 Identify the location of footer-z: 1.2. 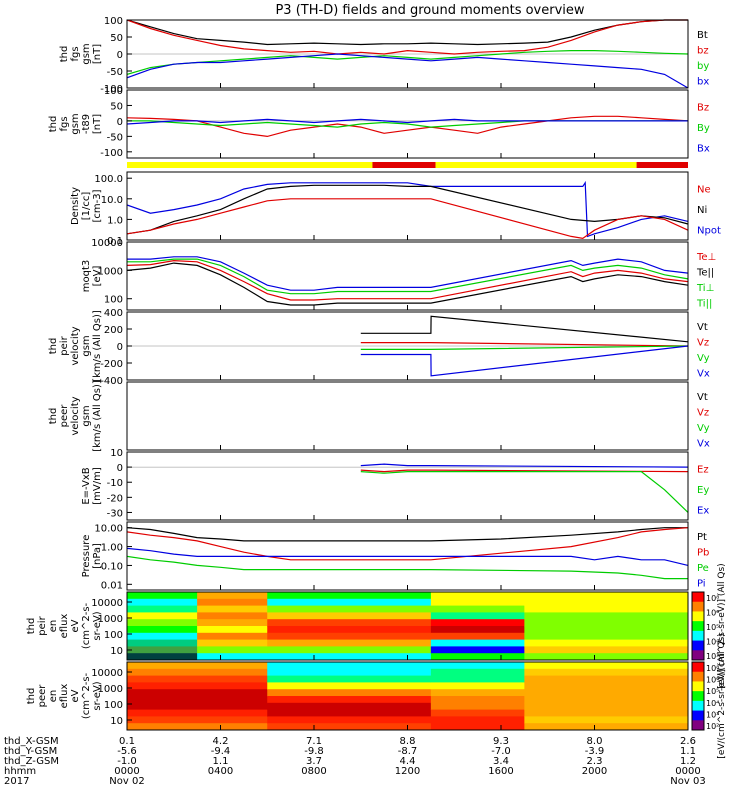
(688, 761).